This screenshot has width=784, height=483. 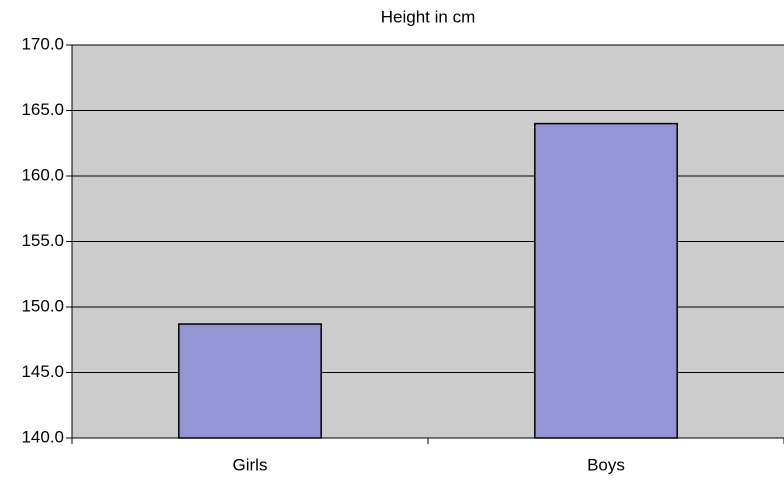 What do you see at coordinates (42, 43) in the screenshot?
I see `y-tick-label: 170.0` at bounding box center [42, 43].